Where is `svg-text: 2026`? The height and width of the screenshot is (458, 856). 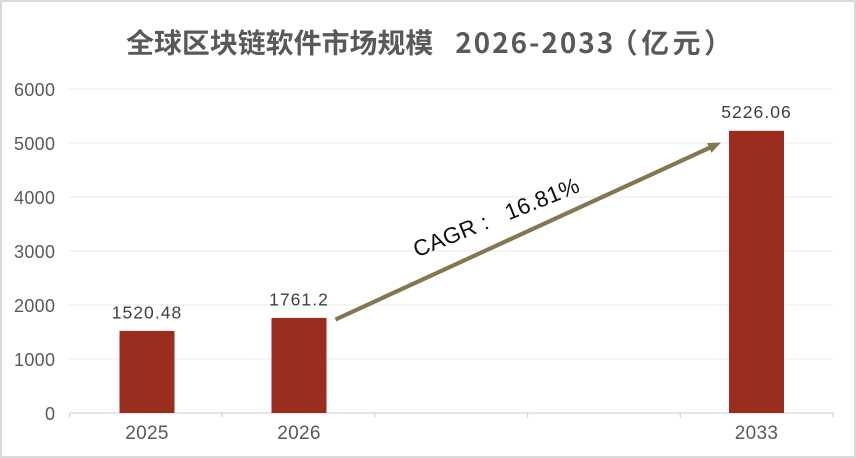
svg-text: 2026 is located at coordinates (298, 433).